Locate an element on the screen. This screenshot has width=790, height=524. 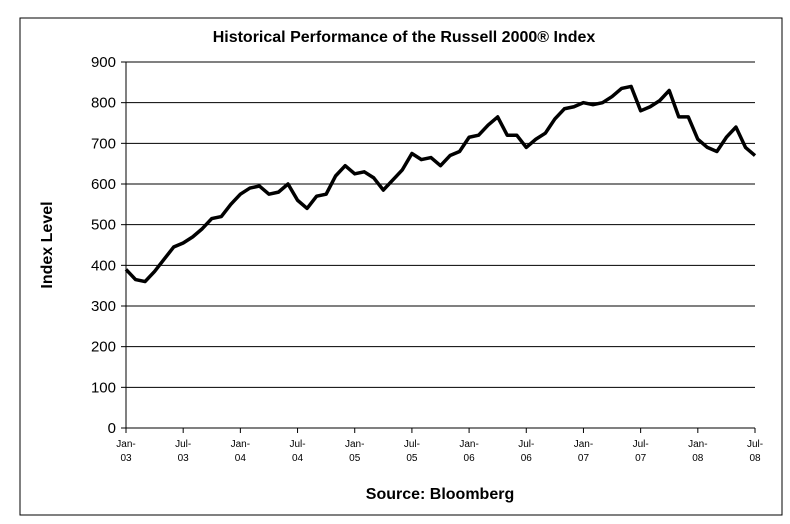
x-tick-label: Jul-03 is located at coordinates (183, 451).